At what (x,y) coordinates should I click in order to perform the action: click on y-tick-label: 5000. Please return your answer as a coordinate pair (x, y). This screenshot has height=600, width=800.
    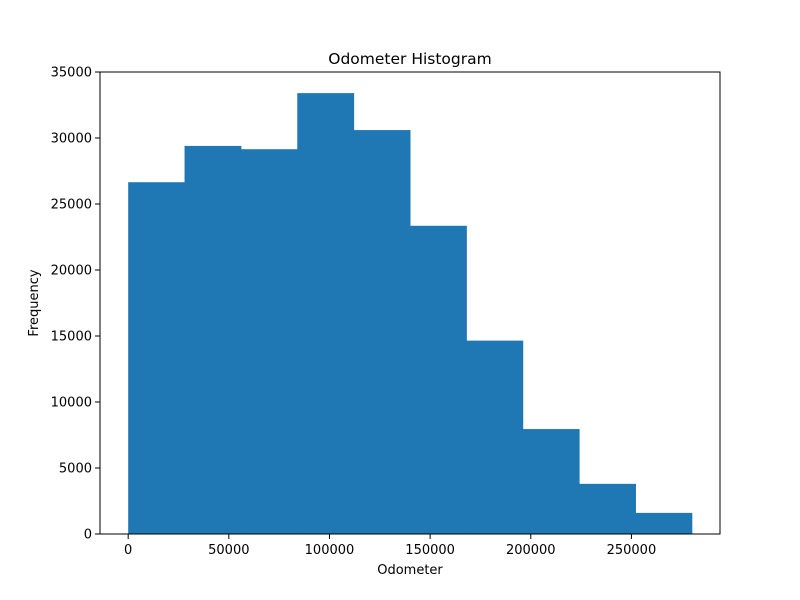
    Looking at the image, I should click on (75, 469).